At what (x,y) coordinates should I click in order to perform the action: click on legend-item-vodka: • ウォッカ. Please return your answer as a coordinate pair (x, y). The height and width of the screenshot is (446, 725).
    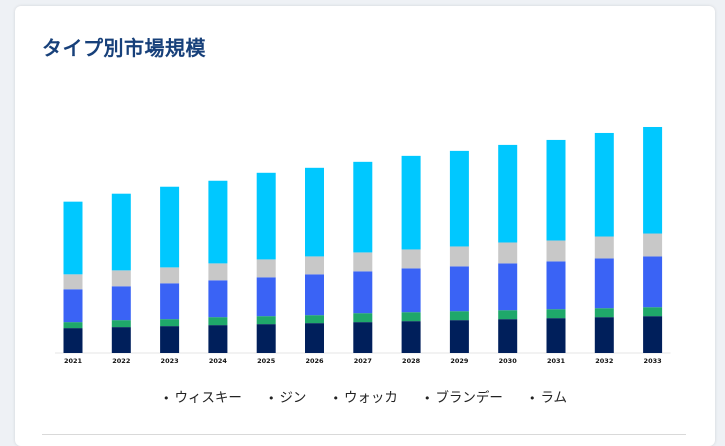
    Looking at the image, I should click on (365, 396).